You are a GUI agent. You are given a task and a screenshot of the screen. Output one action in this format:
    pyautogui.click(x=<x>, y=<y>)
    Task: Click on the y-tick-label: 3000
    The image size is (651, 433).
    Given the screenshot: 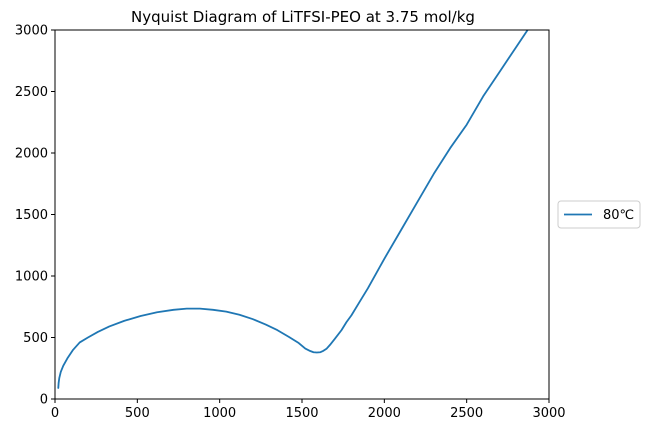 What is the action you would take?
    pyautogui.click(x=31, y=31)
    